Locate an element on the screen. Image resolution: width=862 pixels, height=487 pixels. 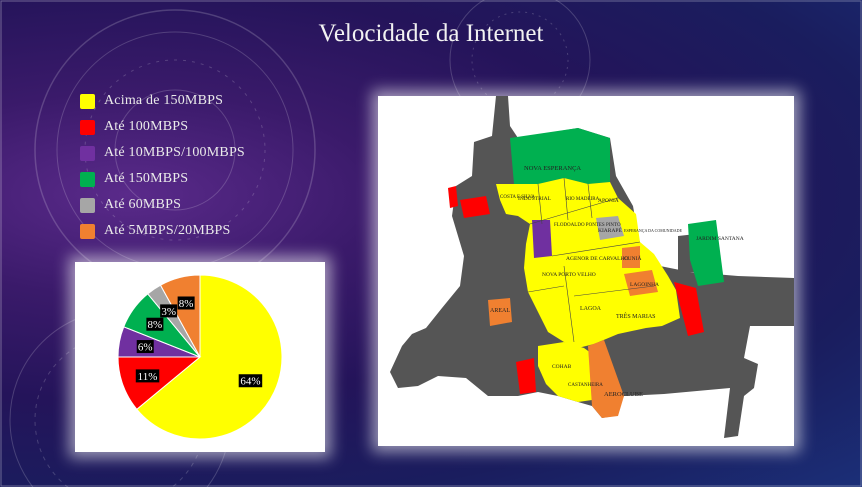
legend-label: Até 60MBPS is located at coordinates (143, 204).